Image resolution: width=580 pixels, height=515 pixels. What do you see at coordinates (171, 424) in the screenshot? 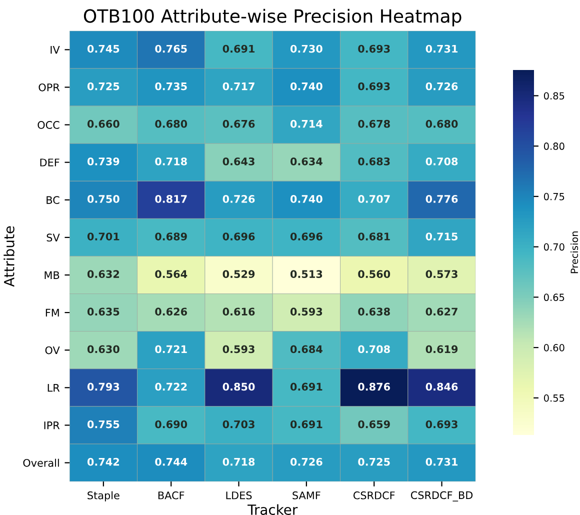
I see `data-label: 0.690` at bounding box center [171, 424].